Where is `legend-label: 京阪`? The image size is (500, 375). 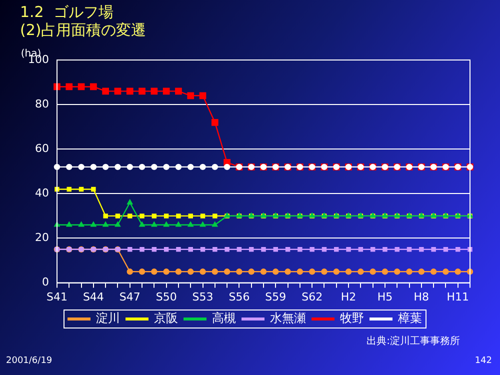
legend-label: 京阪 is located at coordinates (166, 318).